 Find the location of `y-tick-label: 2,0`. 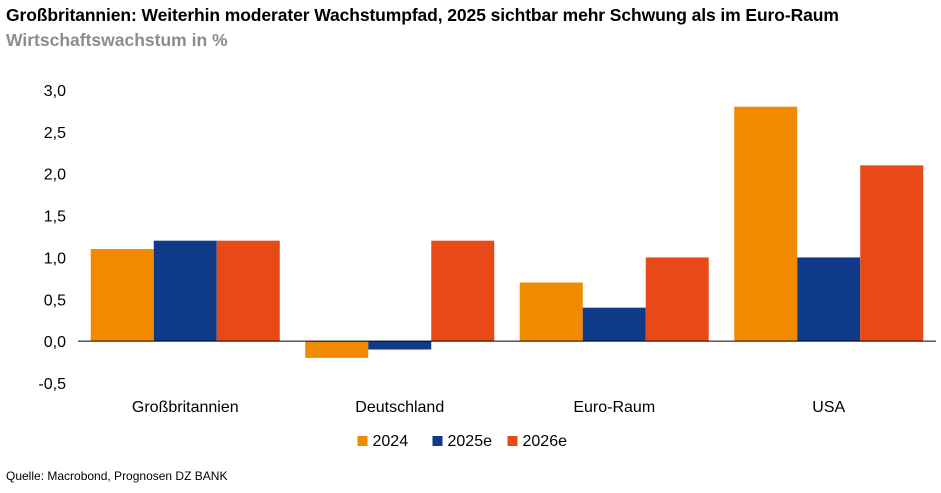

y-tick-label: 2,0 is located at coordinates (55, 175).